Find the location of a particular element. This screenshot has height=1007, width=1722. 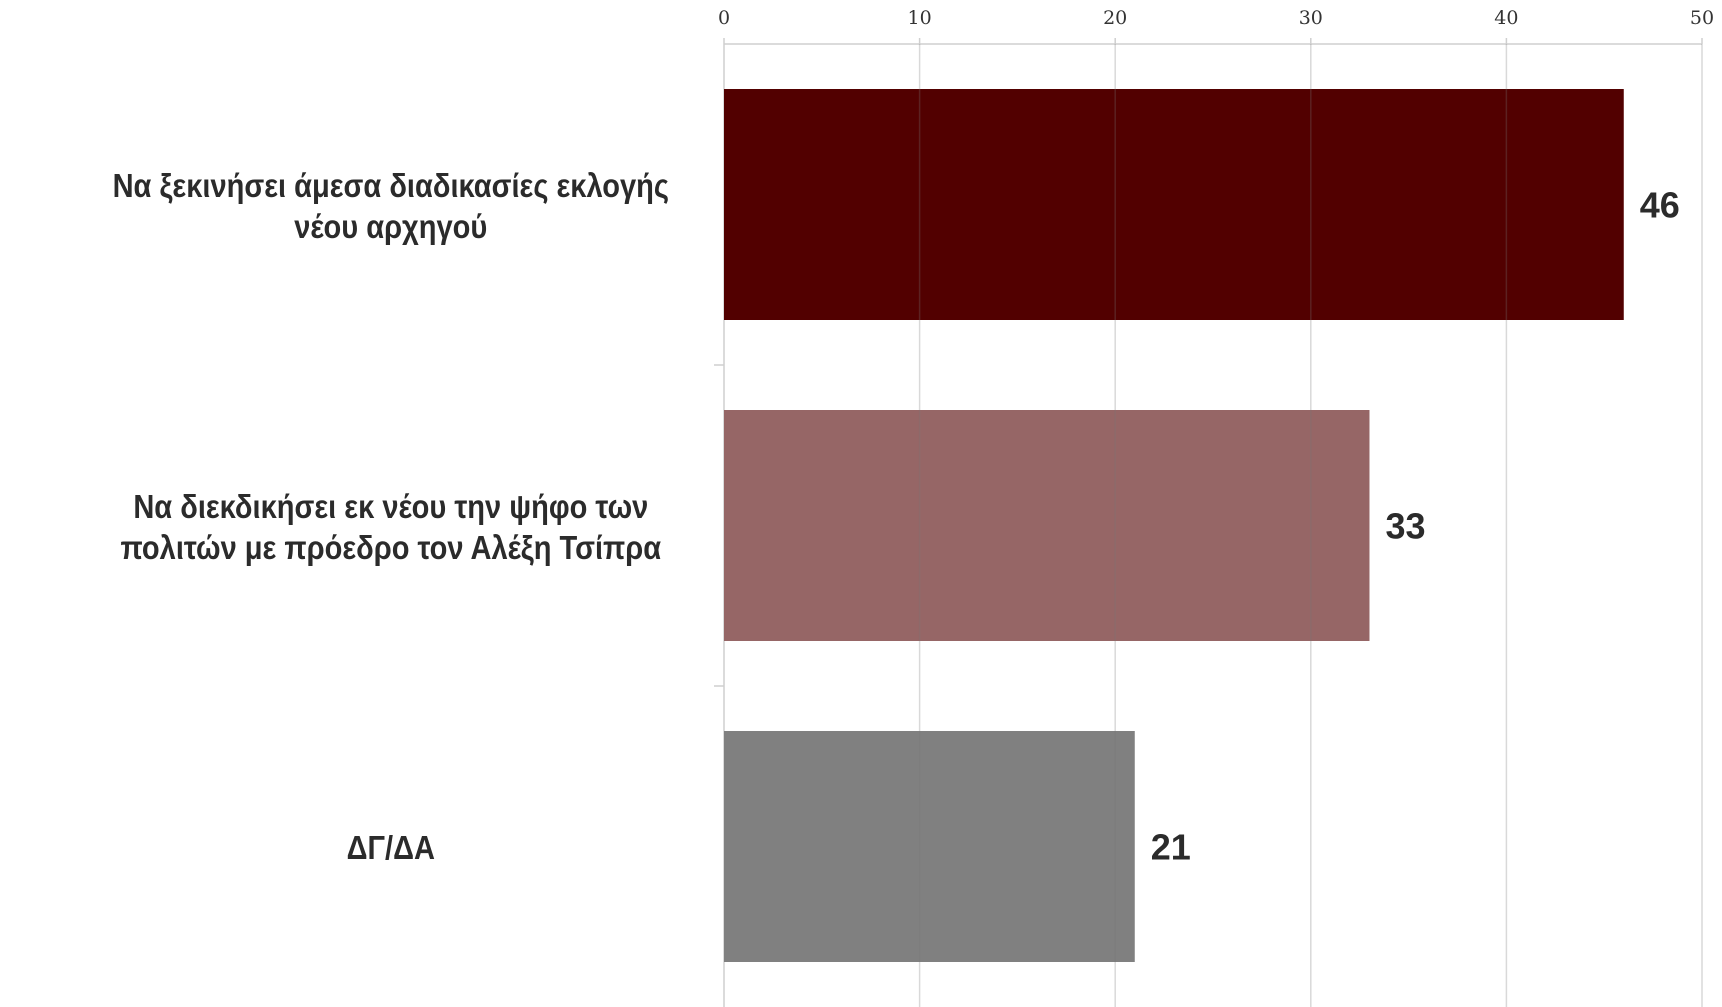

x-tick-label: 0 is located at coordinates (724, 18).